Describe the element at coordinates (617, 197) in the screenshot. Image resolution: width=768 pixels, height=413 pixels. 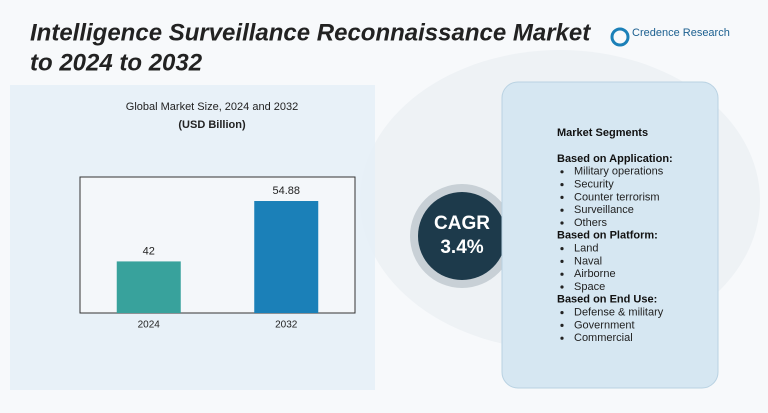
I see `segment-item: Counter terrorism` at that location.